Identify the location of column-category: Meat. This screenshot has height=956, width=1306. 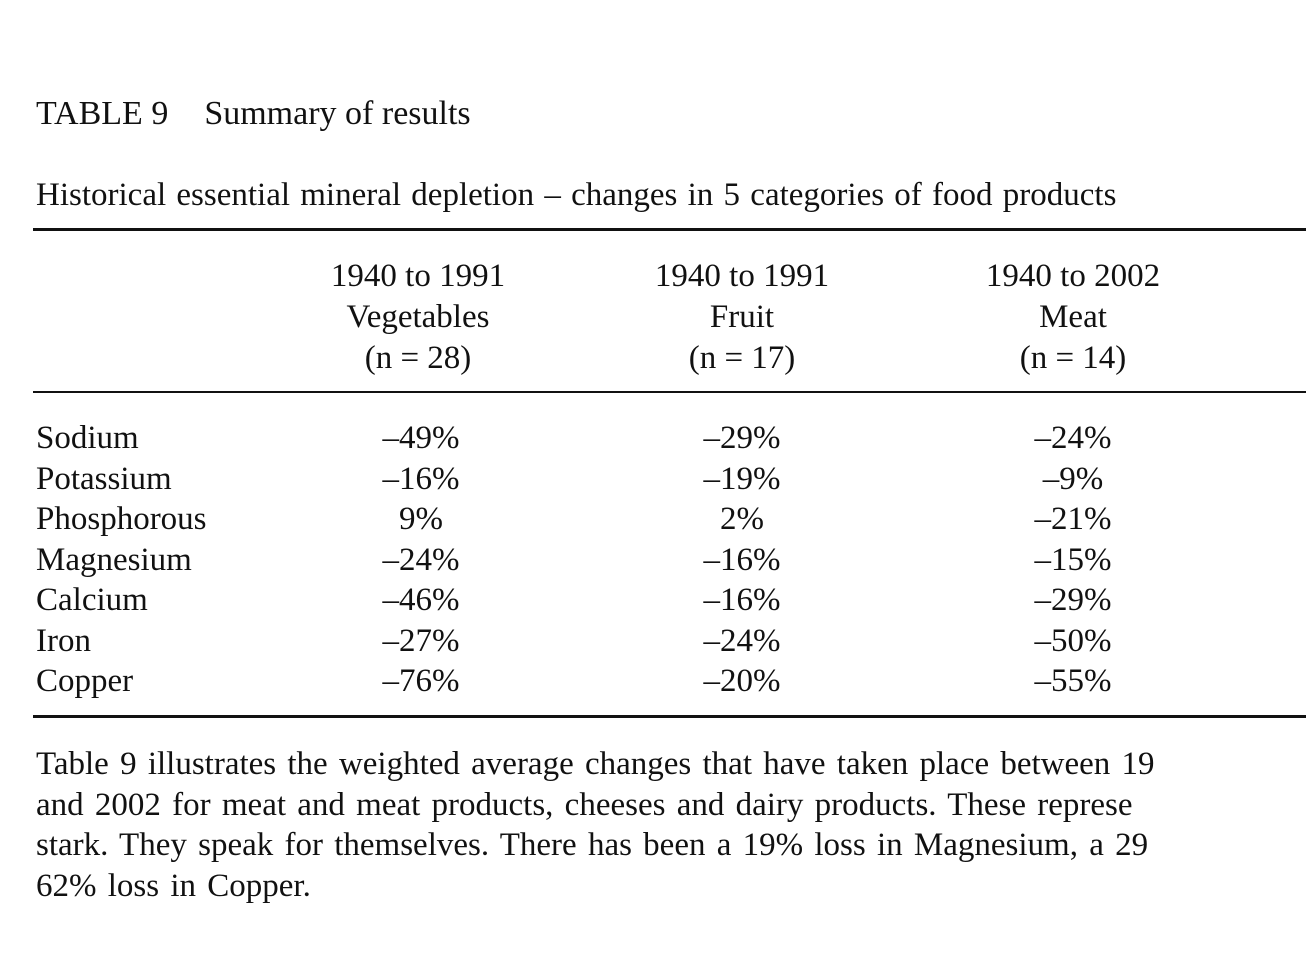
(1073, 317).